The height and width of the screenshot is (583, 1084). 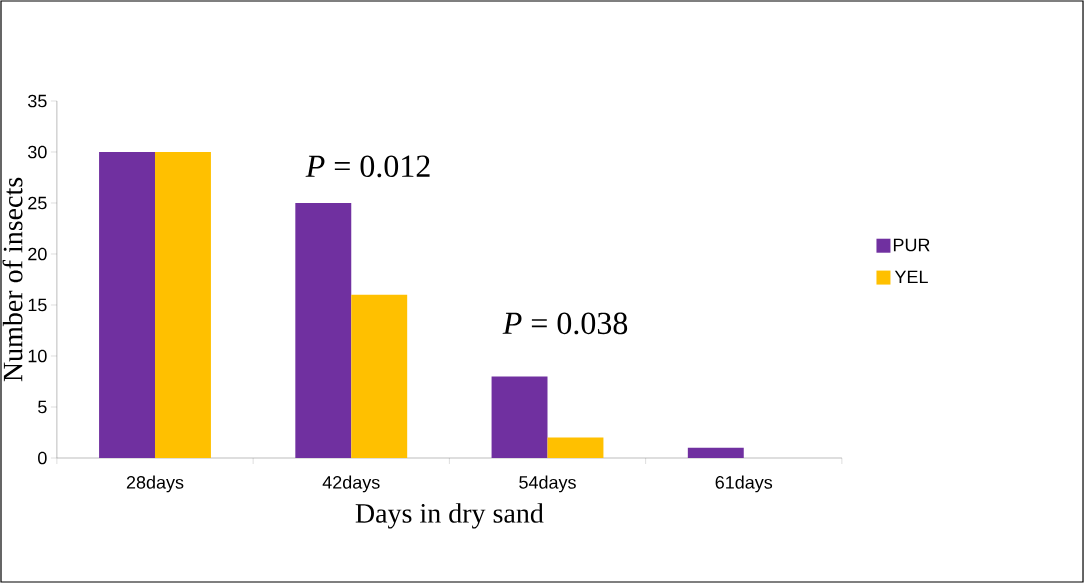 What do you see at coordinates (911, 245) in the screenshot?
I see `legend-label: PUR` at bounding box center [911, 245].